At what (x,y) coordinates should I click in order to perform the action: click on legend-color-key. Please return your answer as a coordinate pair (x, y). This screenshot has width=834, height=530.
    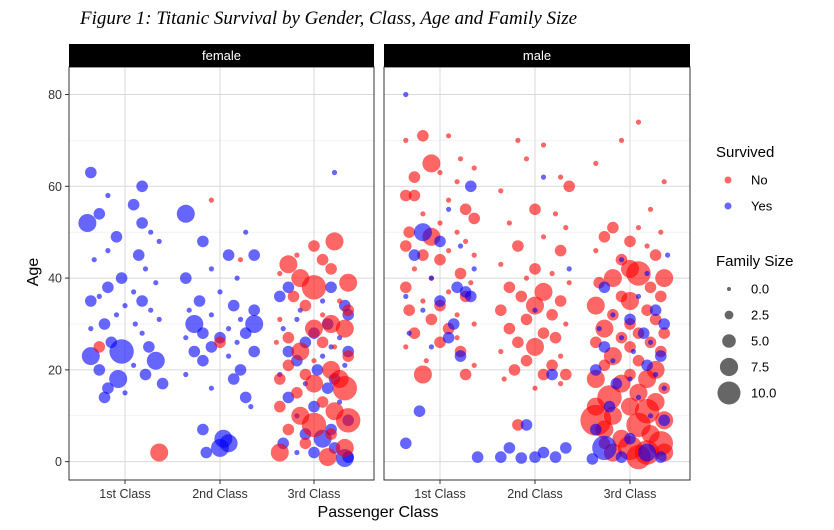
    Looking at the image, I should click on (728, 180).